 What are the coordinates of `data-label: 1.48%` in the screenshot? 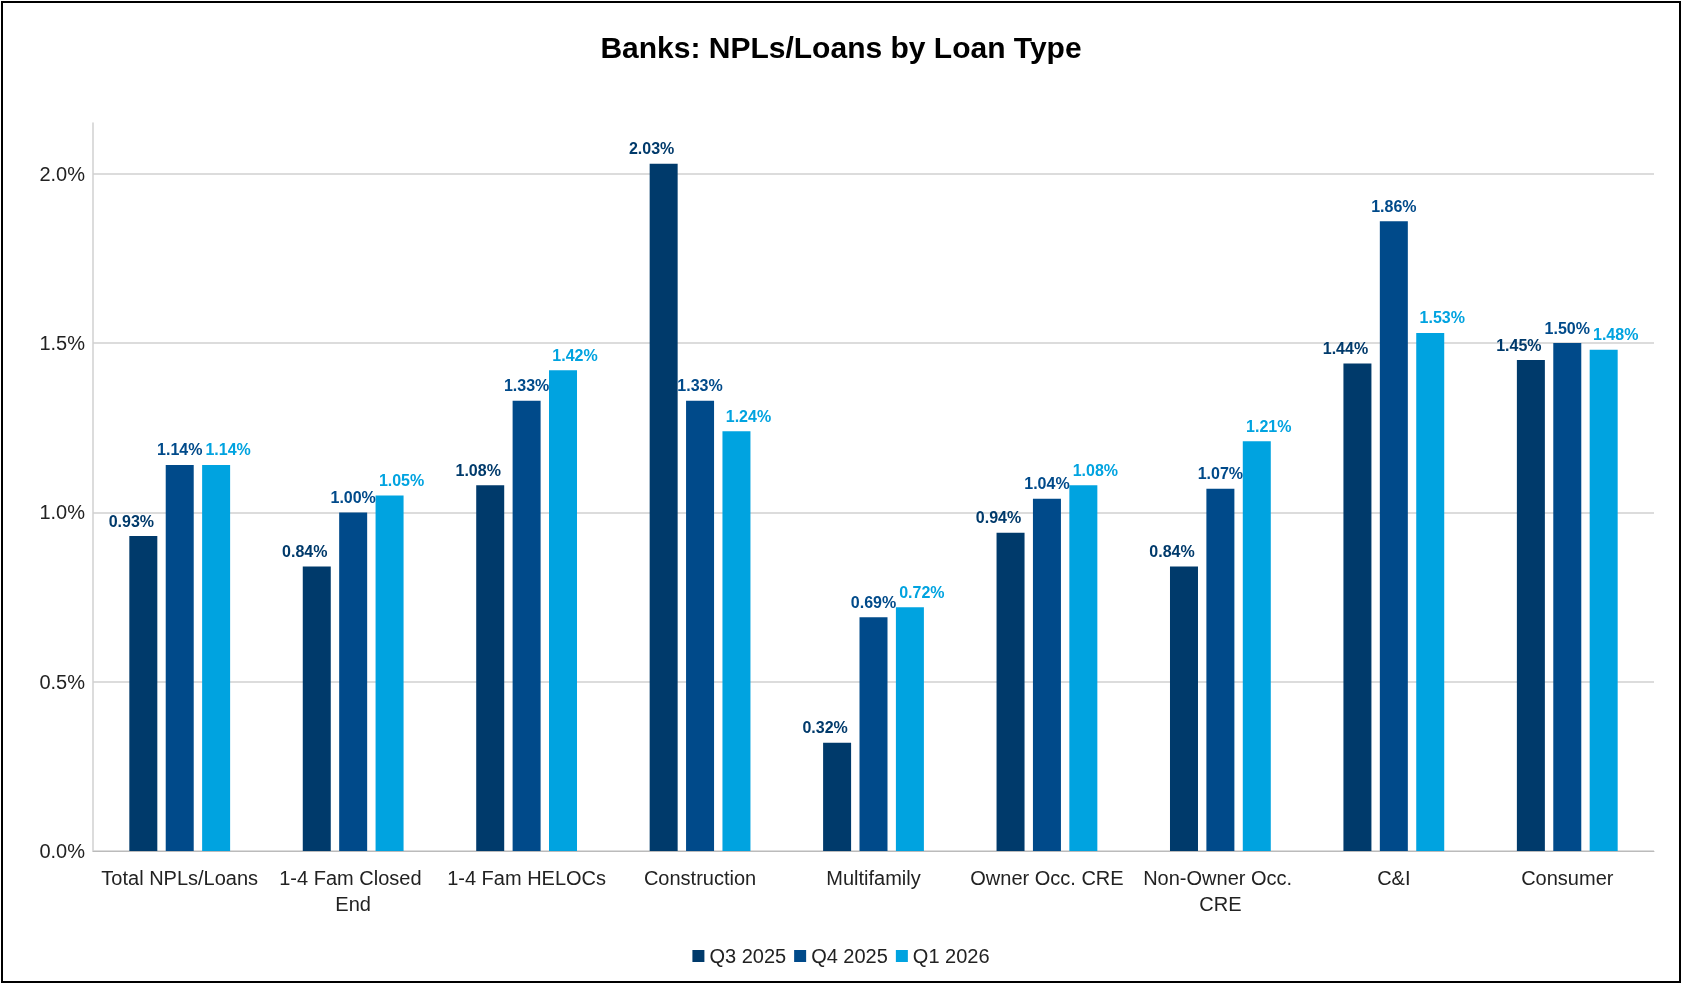 It's located at (1615, 335).